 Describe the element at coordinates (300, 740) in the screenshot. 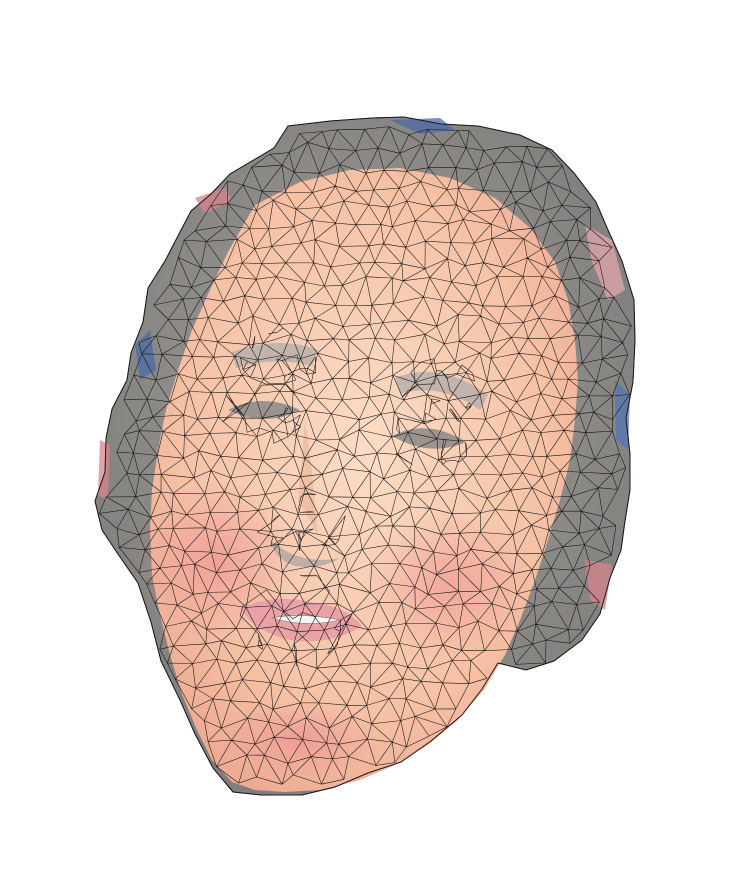

I see `chin-blush` at that location.